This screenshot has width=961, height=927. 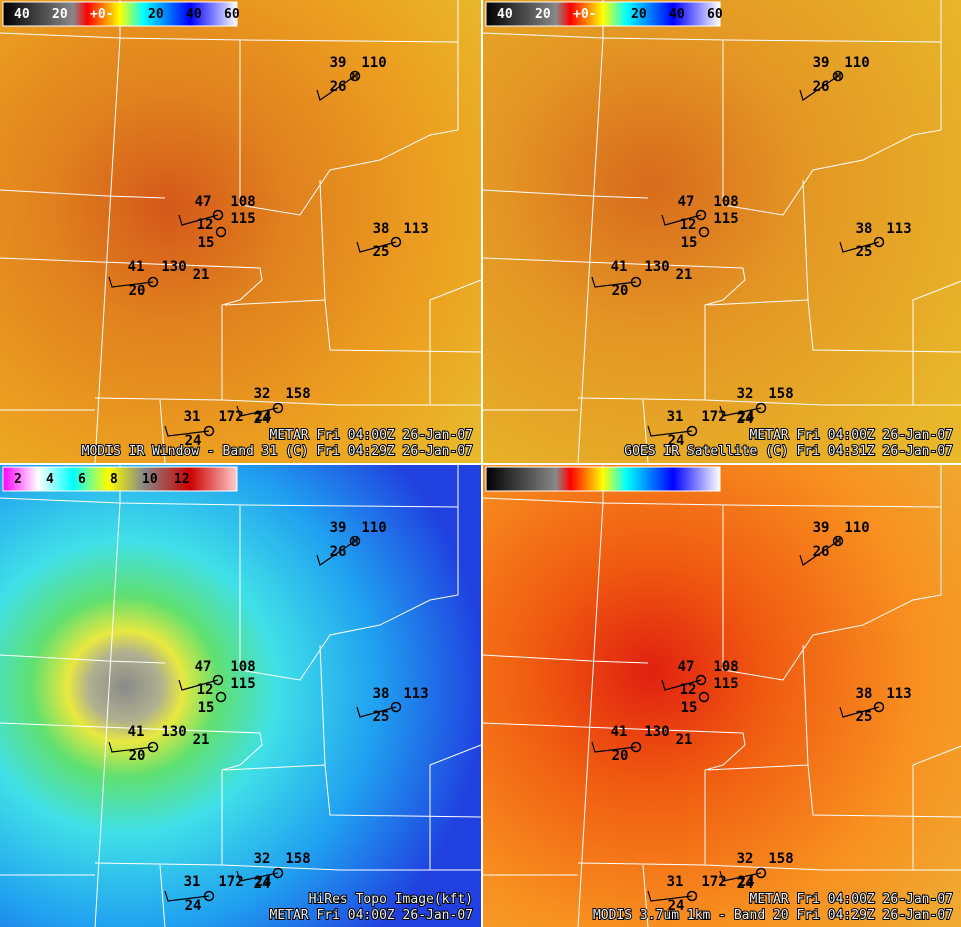 What do you see at coordinates (114, 479) in the screenshot?
I see `colorbar-label: 8` at bounding box center [114, 479].